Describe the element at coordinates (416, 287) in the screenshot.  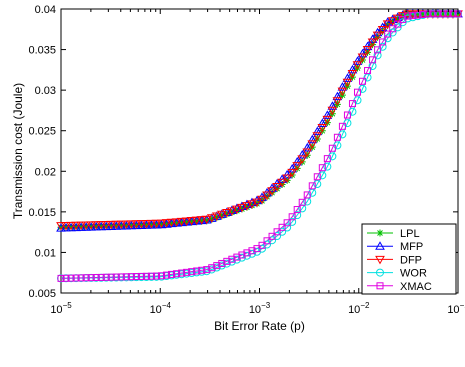
I see `legend-label-xmac: XMAC` at that location.